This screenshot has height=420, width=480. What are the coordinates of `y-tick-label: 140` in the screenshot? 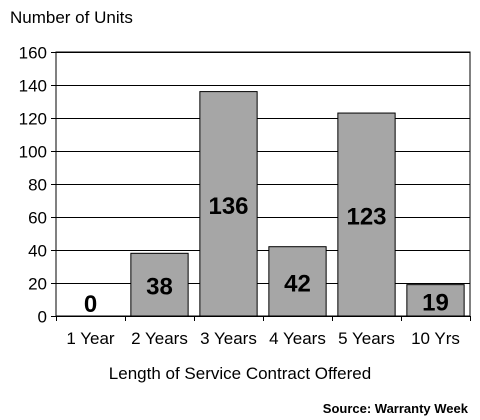 It's located at (33, 86).